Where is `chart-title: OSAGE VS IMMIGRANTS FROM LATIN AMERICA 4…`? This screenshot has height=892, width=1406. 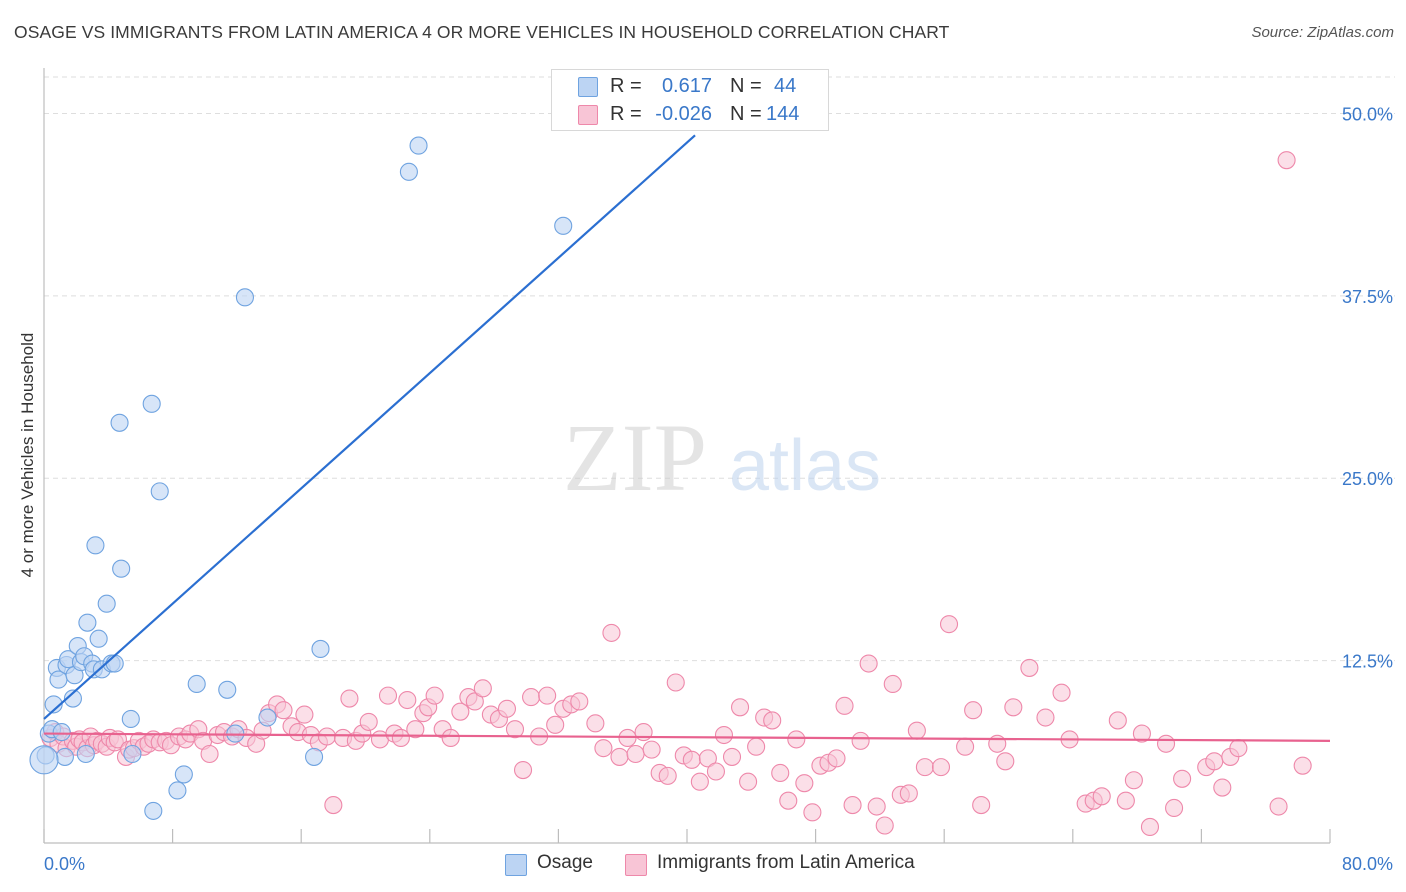 chart-title: OSAGE VS IMMIGRANTS FROM LATIN AMERICA 4… is located at coordinates (482, 32).